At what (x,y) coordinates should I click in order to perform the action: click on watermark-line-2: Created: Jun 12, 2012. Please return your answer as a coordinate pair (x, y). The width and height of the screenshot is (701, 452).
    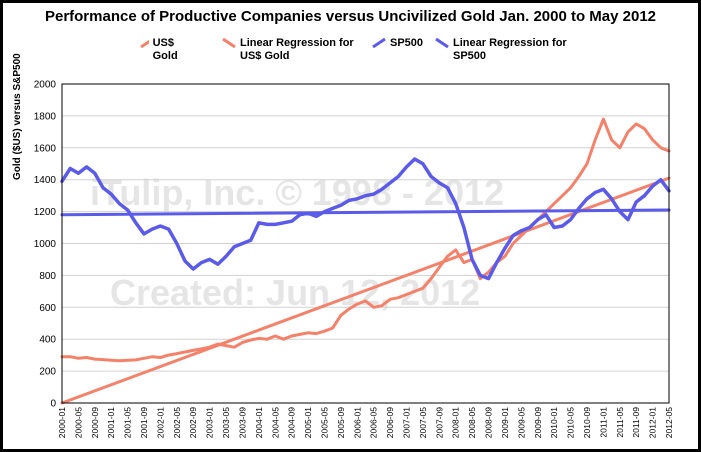
    Looking at the image, I should click on (295, 292).